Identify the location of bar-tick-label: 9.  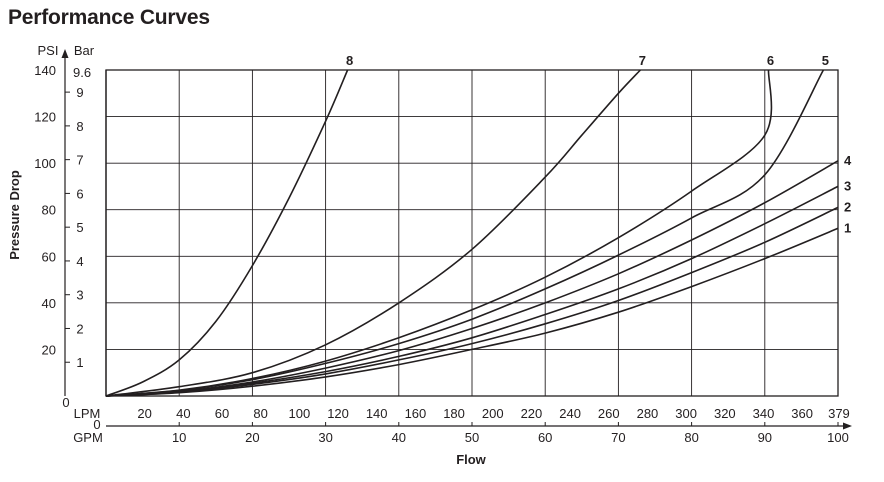
(79, 92).